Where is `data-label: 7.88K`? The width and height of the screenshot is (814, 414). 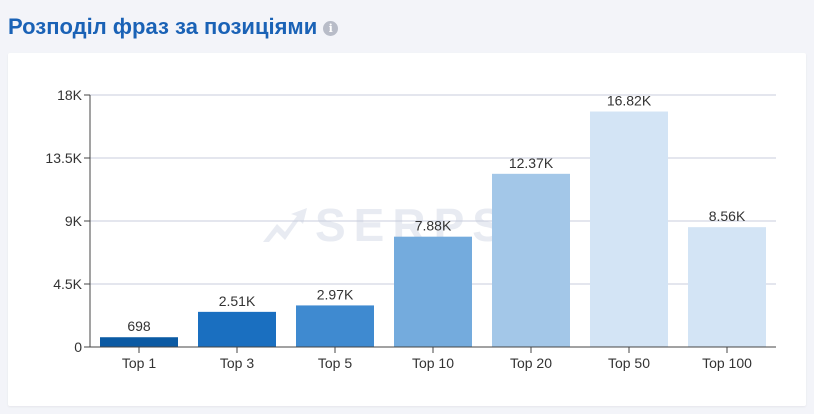 data-label: 7.88K is located at coordinates (433, 226).